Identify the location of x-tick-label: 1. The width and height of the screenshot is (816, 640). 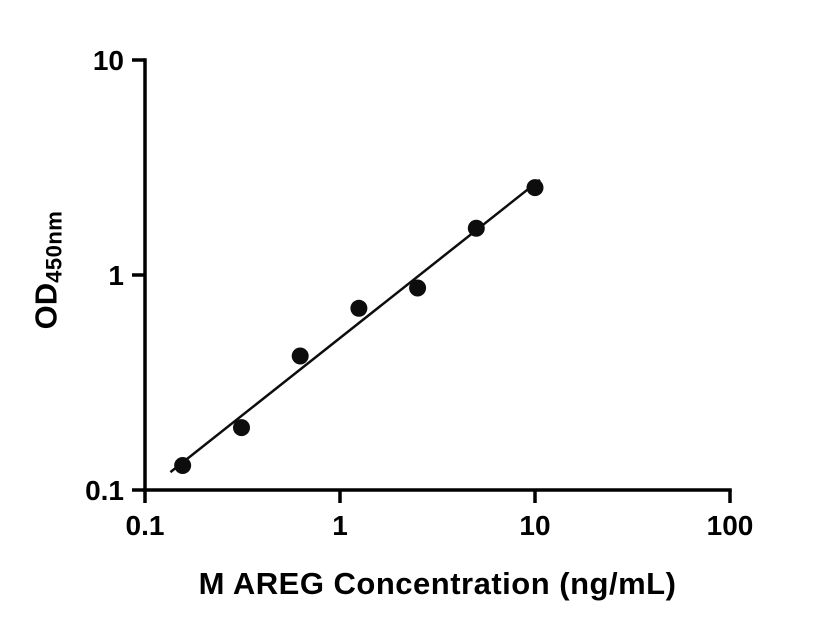
(340, 525).